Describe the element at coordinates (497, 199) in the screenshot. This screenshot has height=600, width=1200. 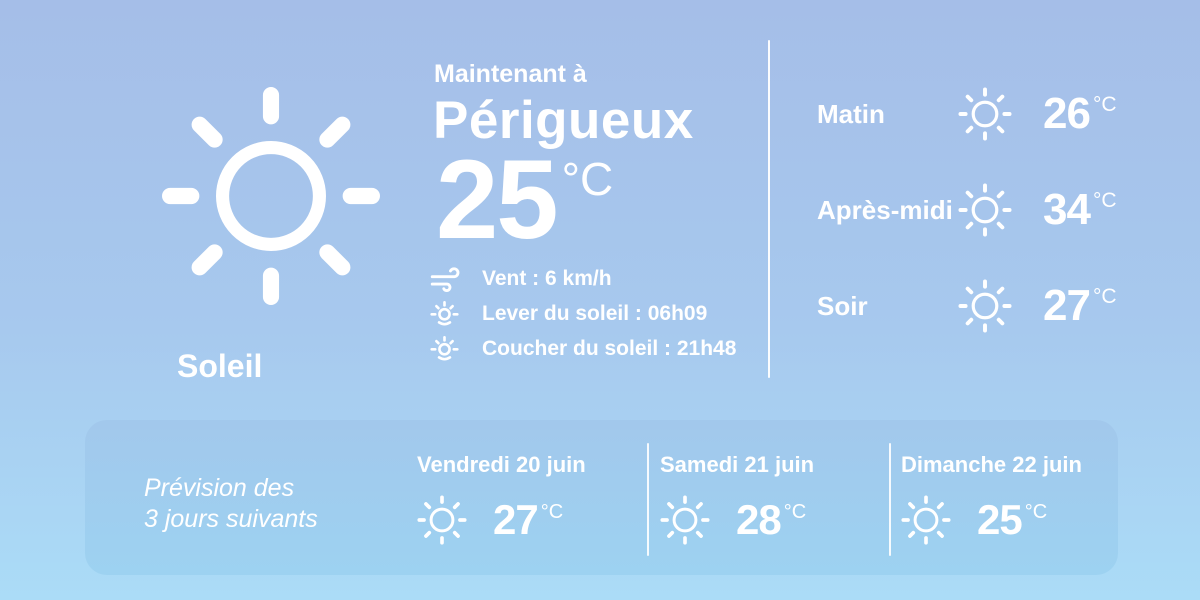
I see `current-temperature-value: 25` at that location.